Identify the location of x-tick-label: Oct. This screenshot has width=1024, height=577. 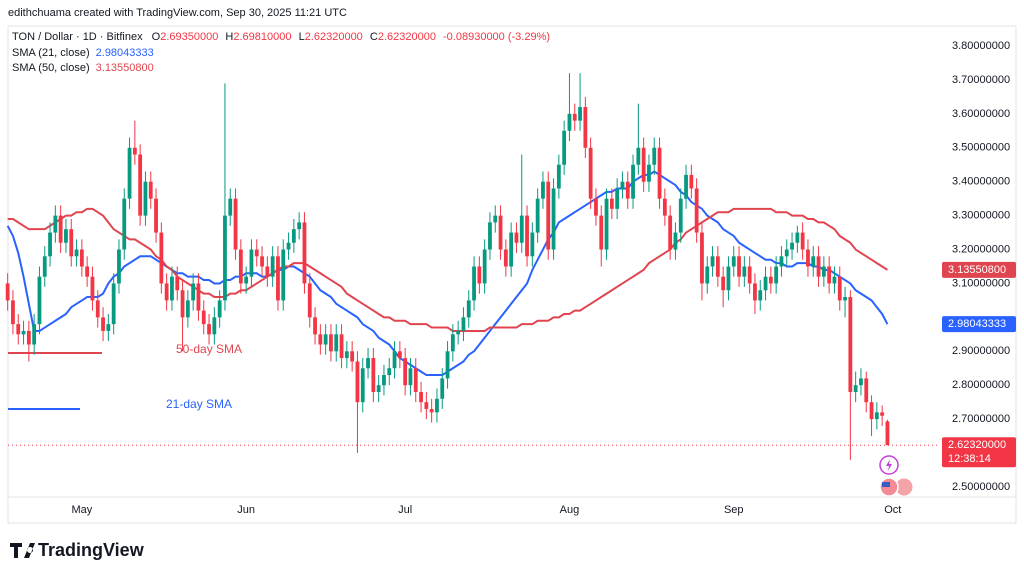
(892, 510).